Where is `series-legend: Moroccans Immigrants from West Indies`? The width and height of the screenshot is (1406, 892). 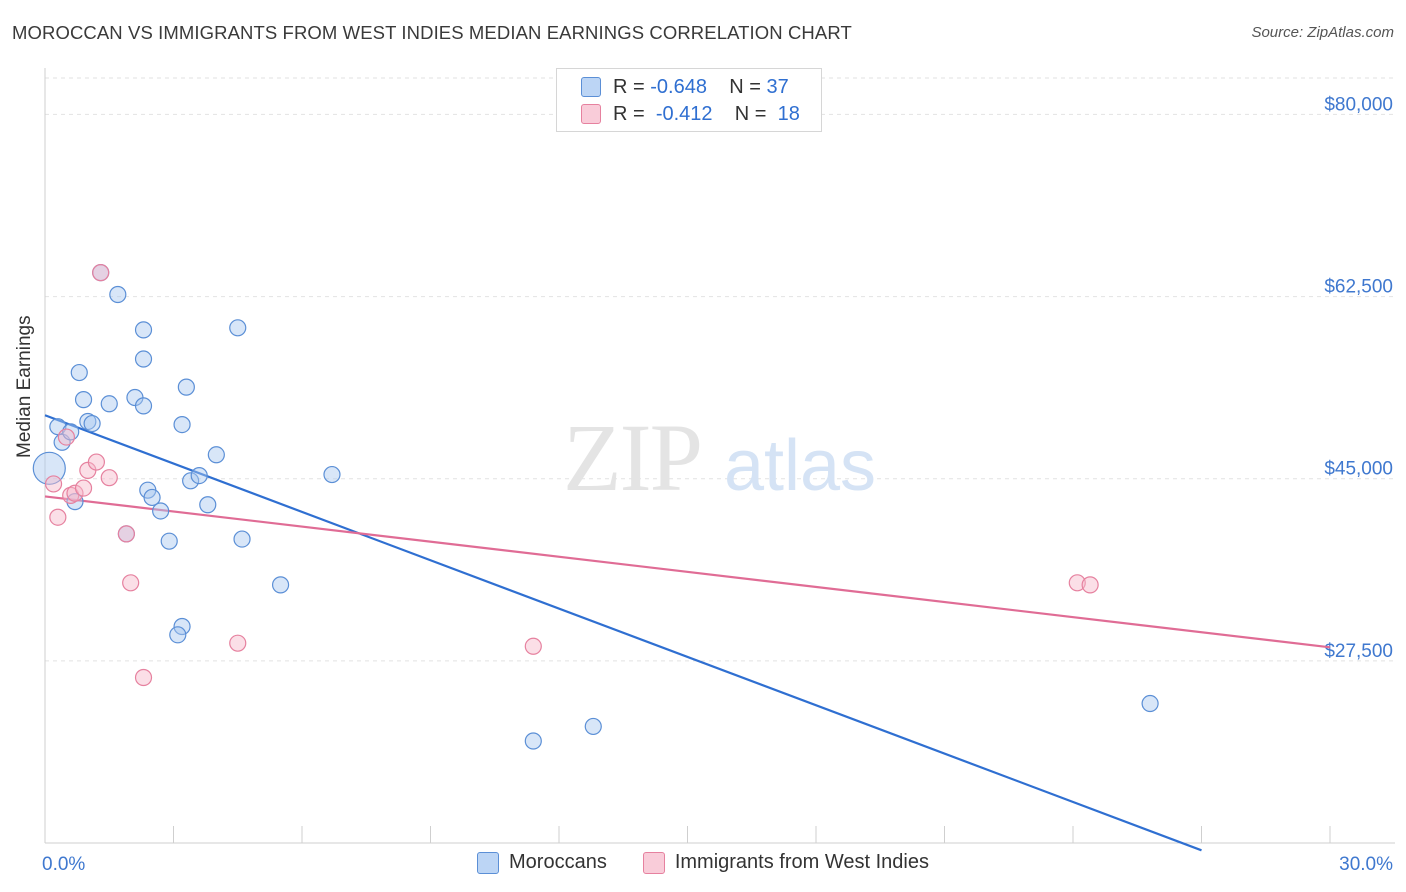
series-legend: Moroccans Immigrants from West Indies is located at coordinates (703, 862).